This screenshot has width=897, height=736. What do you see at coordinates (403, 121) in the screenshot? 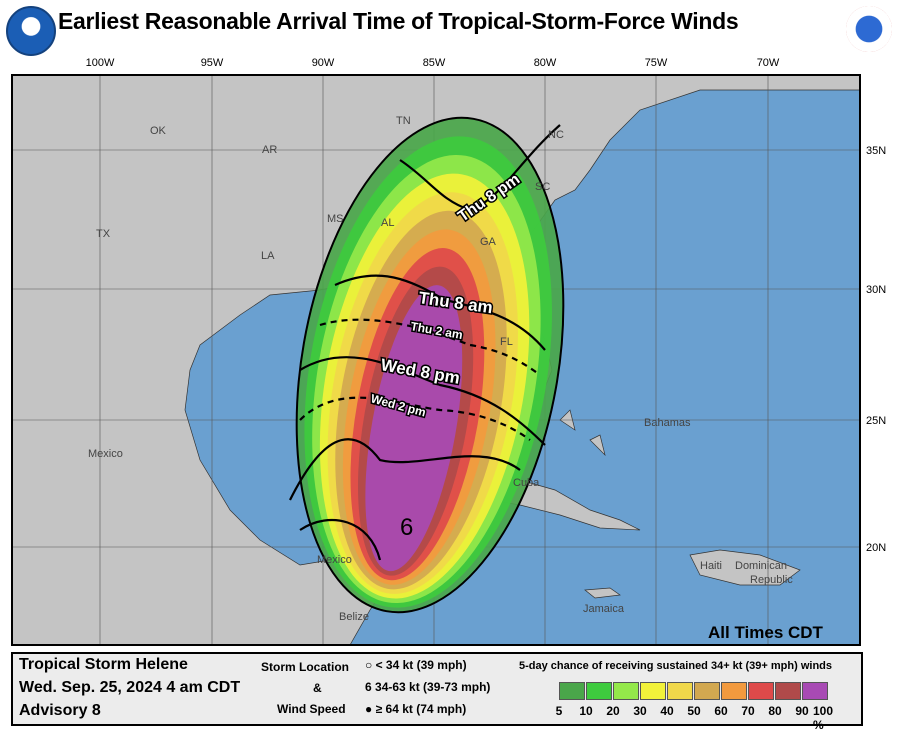
I see `svg-text: TN` at bounding box center [403, 121].